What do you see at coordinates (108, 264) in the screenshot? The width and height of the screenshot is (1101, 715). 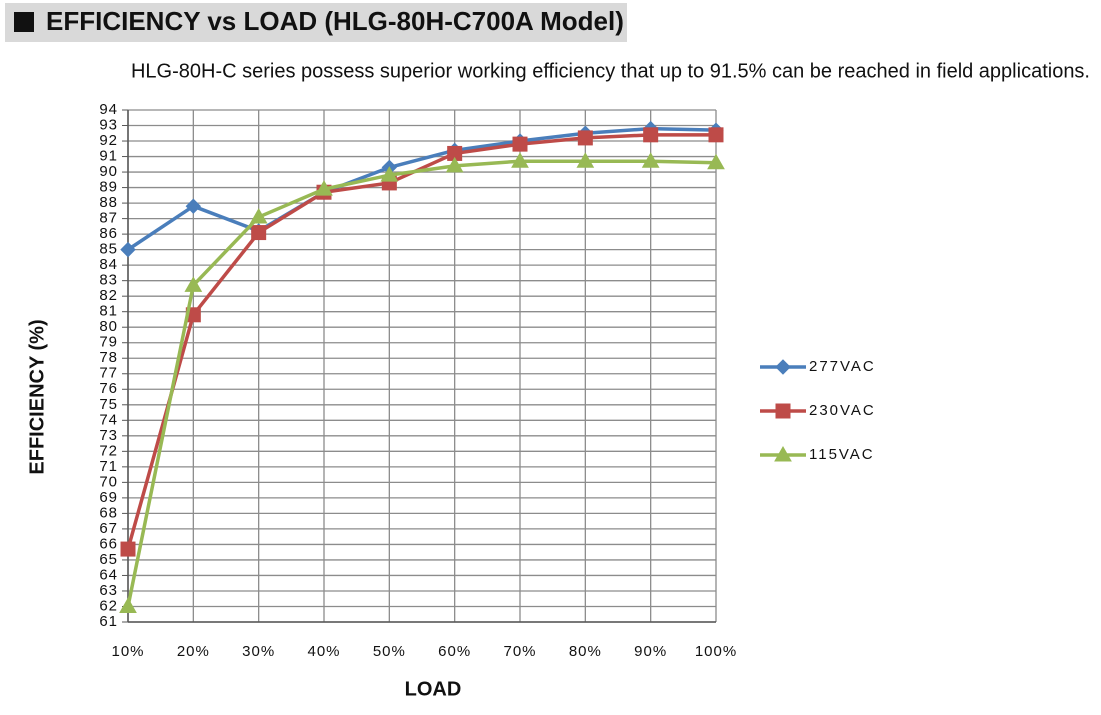 I see `y-tick-label: 84` at bounding box center [108, 264].